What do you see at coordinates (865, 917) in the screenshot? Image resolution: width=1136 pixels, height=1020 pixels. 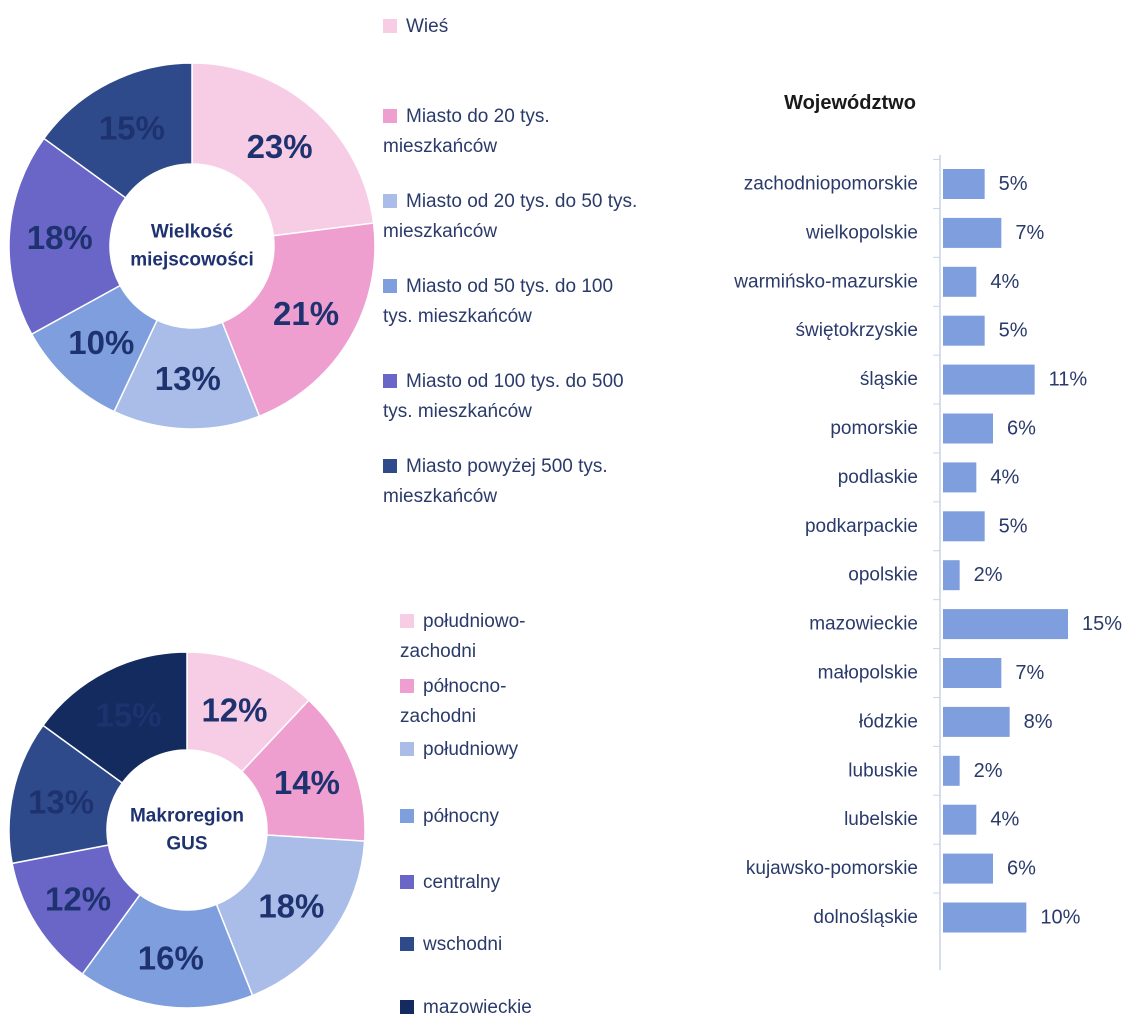 I see `category-label: dolnośląskie` at bounding box center [865, 917].